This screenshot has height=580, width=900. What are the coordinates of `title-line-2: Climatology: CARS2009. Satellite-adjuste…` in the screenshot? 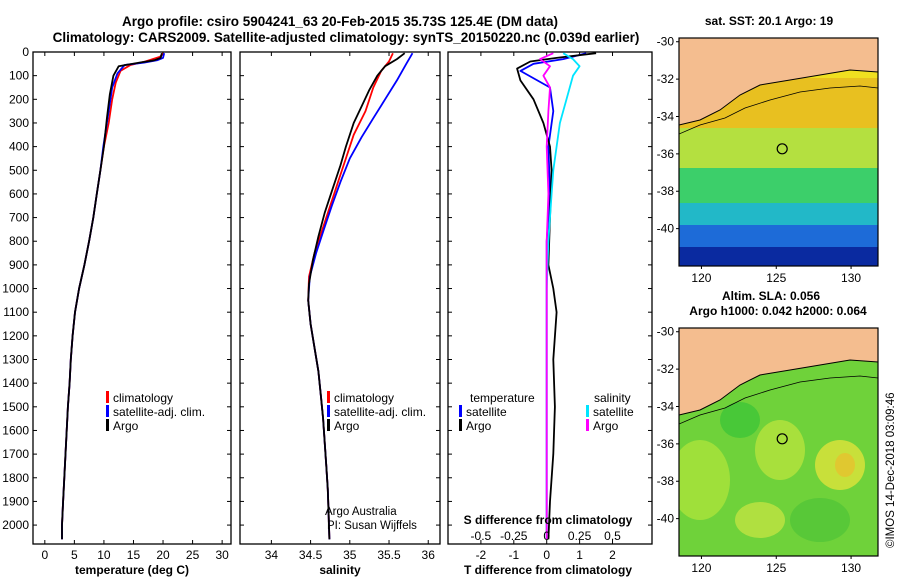 It's located at (346, 37).